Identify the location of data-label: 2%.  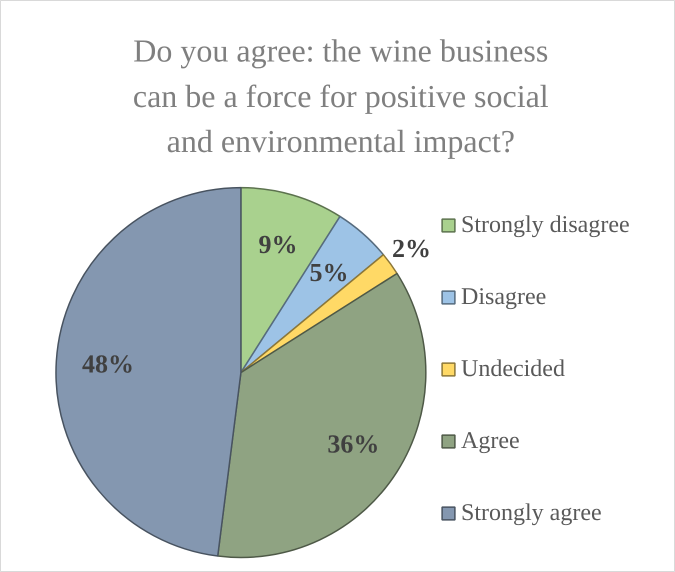
(411, 249).